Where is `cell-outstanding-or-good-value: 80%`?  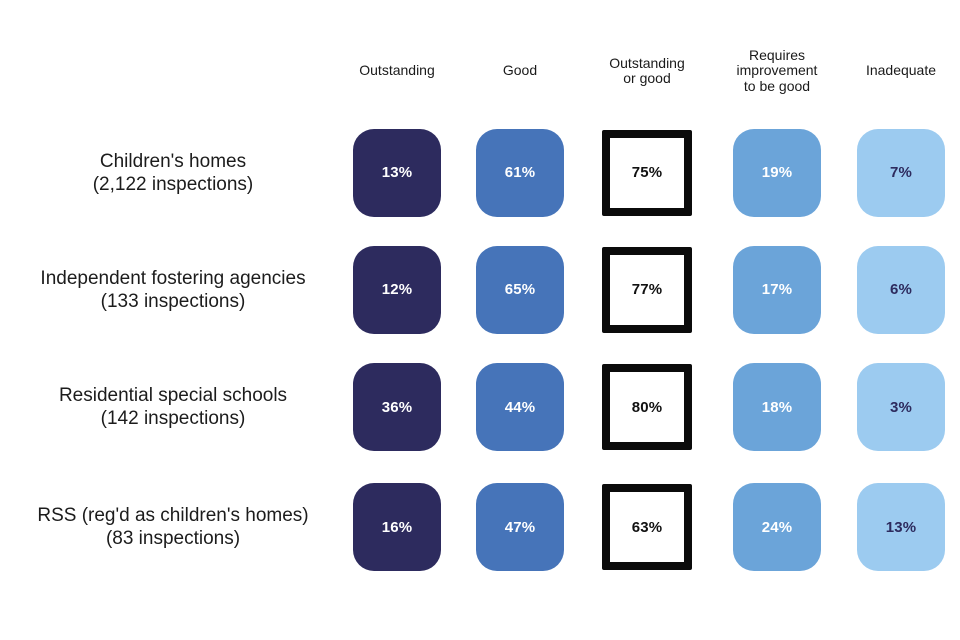
cell-outstanding-or-good-value: 80% is located at coordinates (647, 407).